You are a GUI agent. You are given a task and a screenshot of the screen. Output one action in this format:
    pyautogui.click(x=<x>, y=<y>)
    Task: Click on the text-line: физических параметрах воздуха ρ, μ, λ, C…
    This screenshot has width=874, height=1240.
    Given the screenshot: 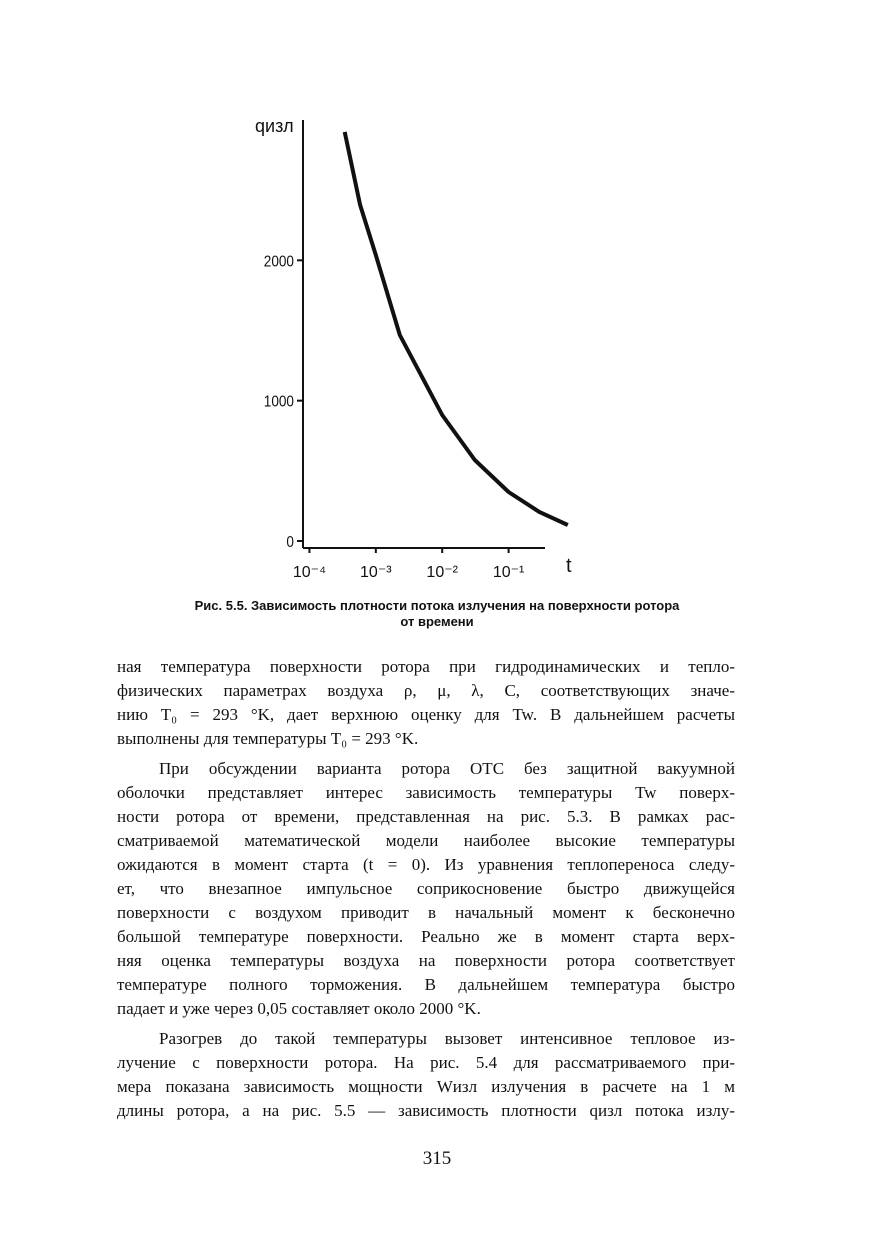 What is the action you would take?
    pyautogui.click(x=426, y=690)
    